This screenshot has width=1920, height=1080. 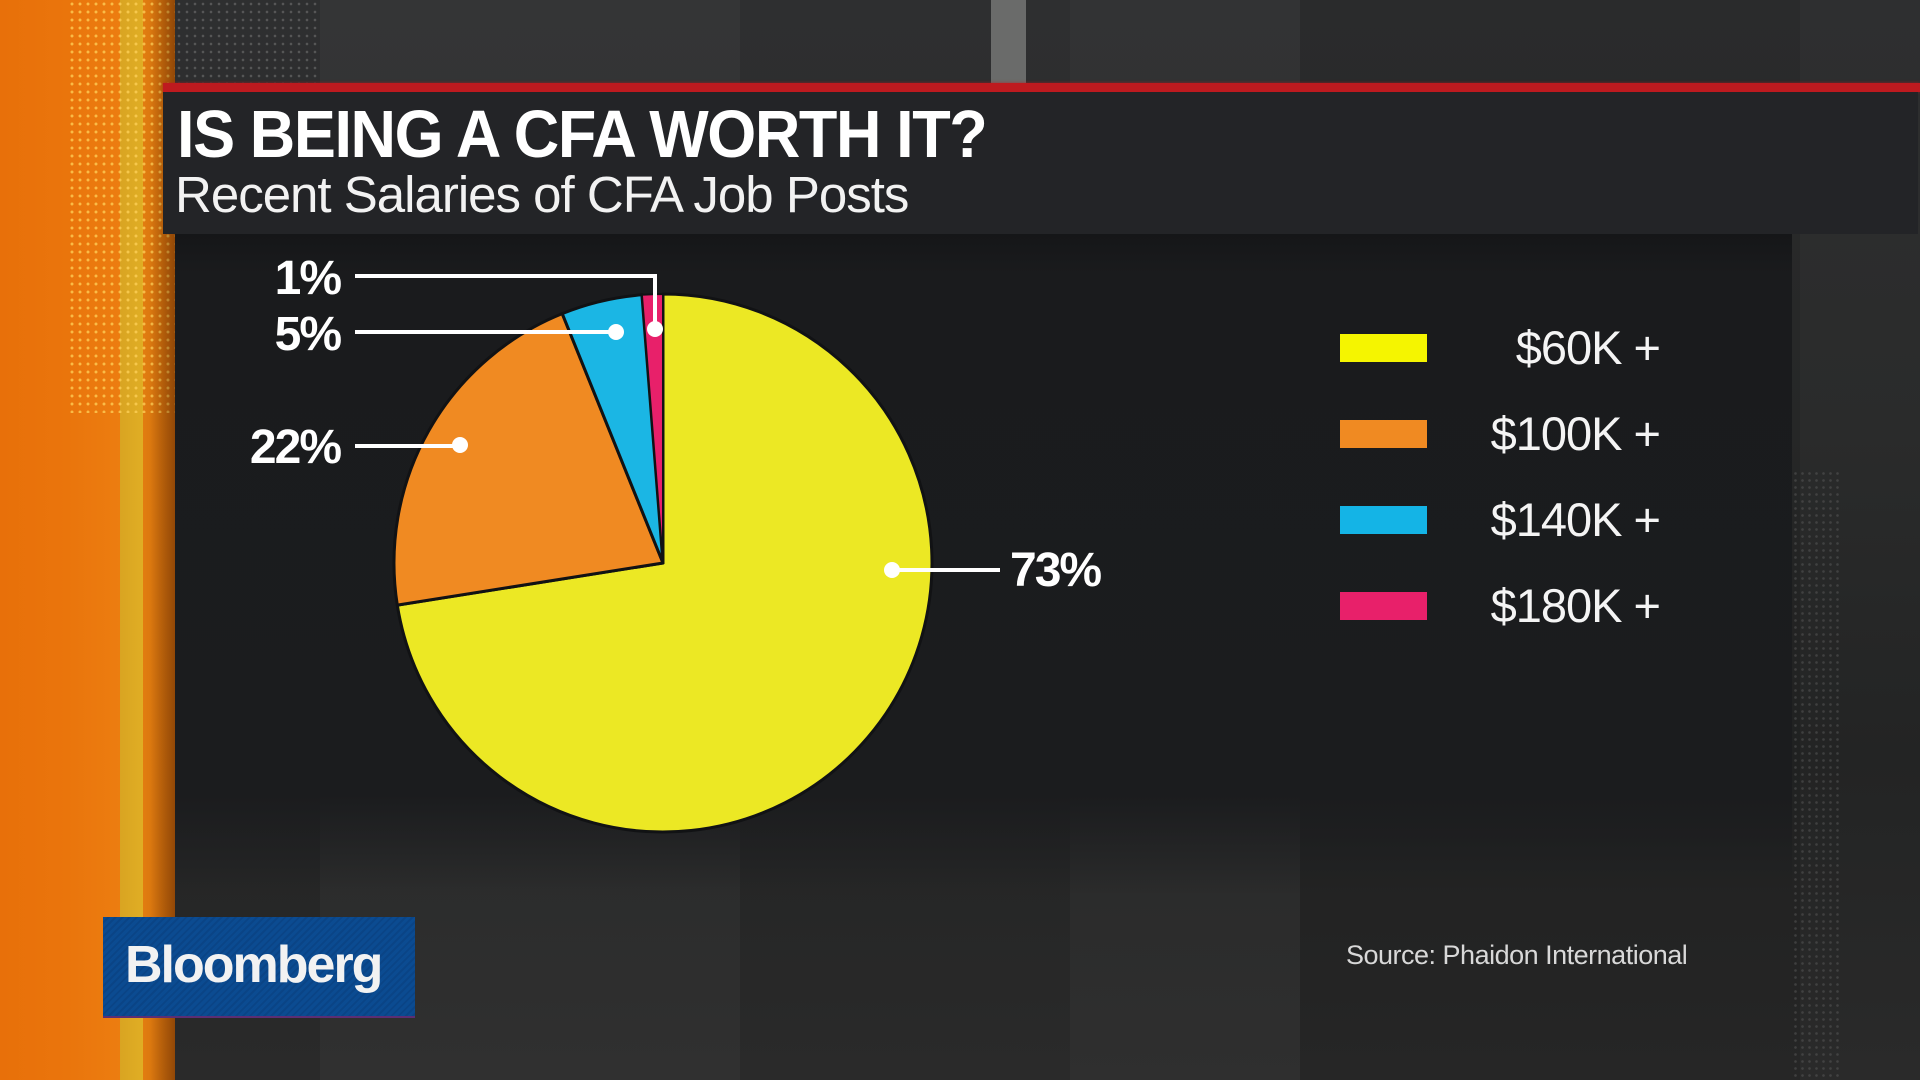 What do you see at coordinates (664, 563) in the screenshot?
I see `pie-slice-60k` at bounding box center [664, 563].